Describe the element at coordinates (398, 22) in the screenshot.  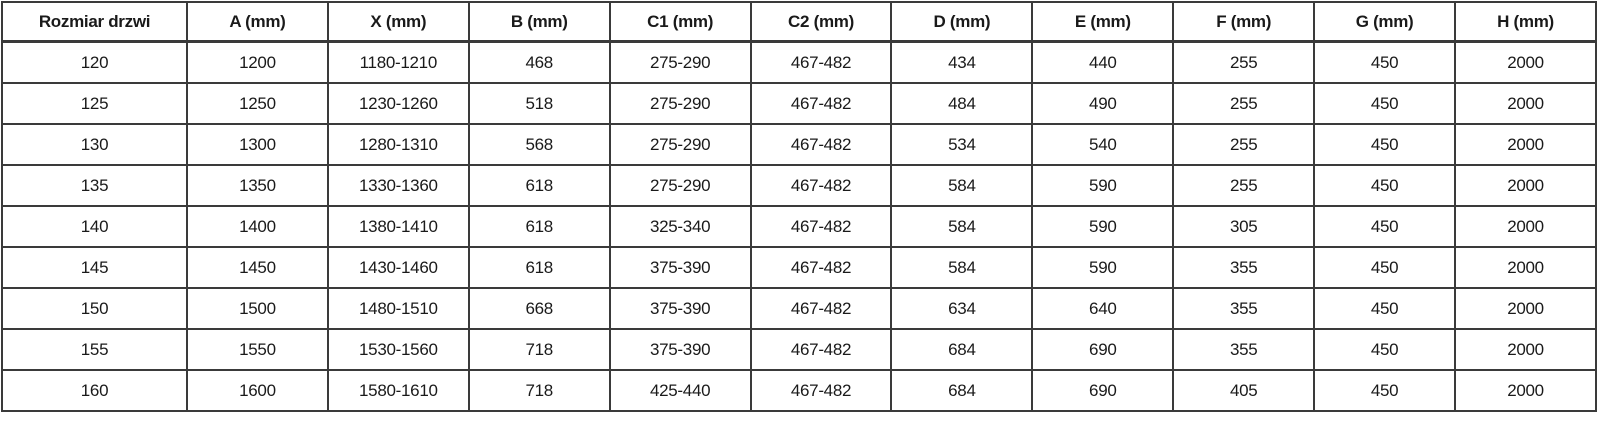
I see `column-header: X (mm)` at that location.